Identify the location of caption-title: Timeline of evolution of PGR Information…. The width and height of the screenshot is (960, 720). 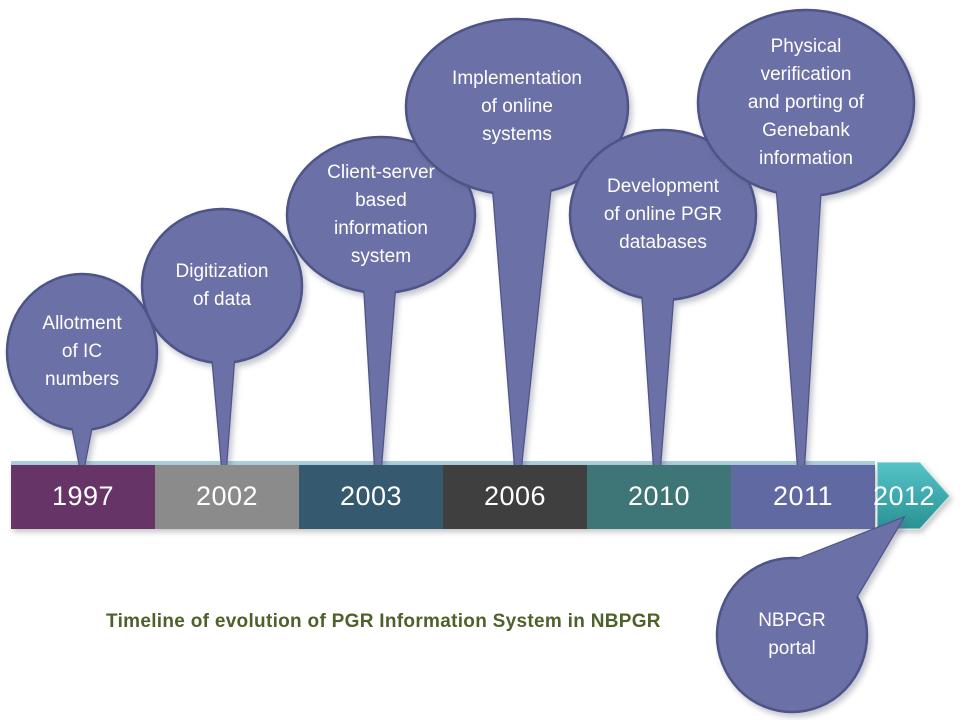
(383, 621).